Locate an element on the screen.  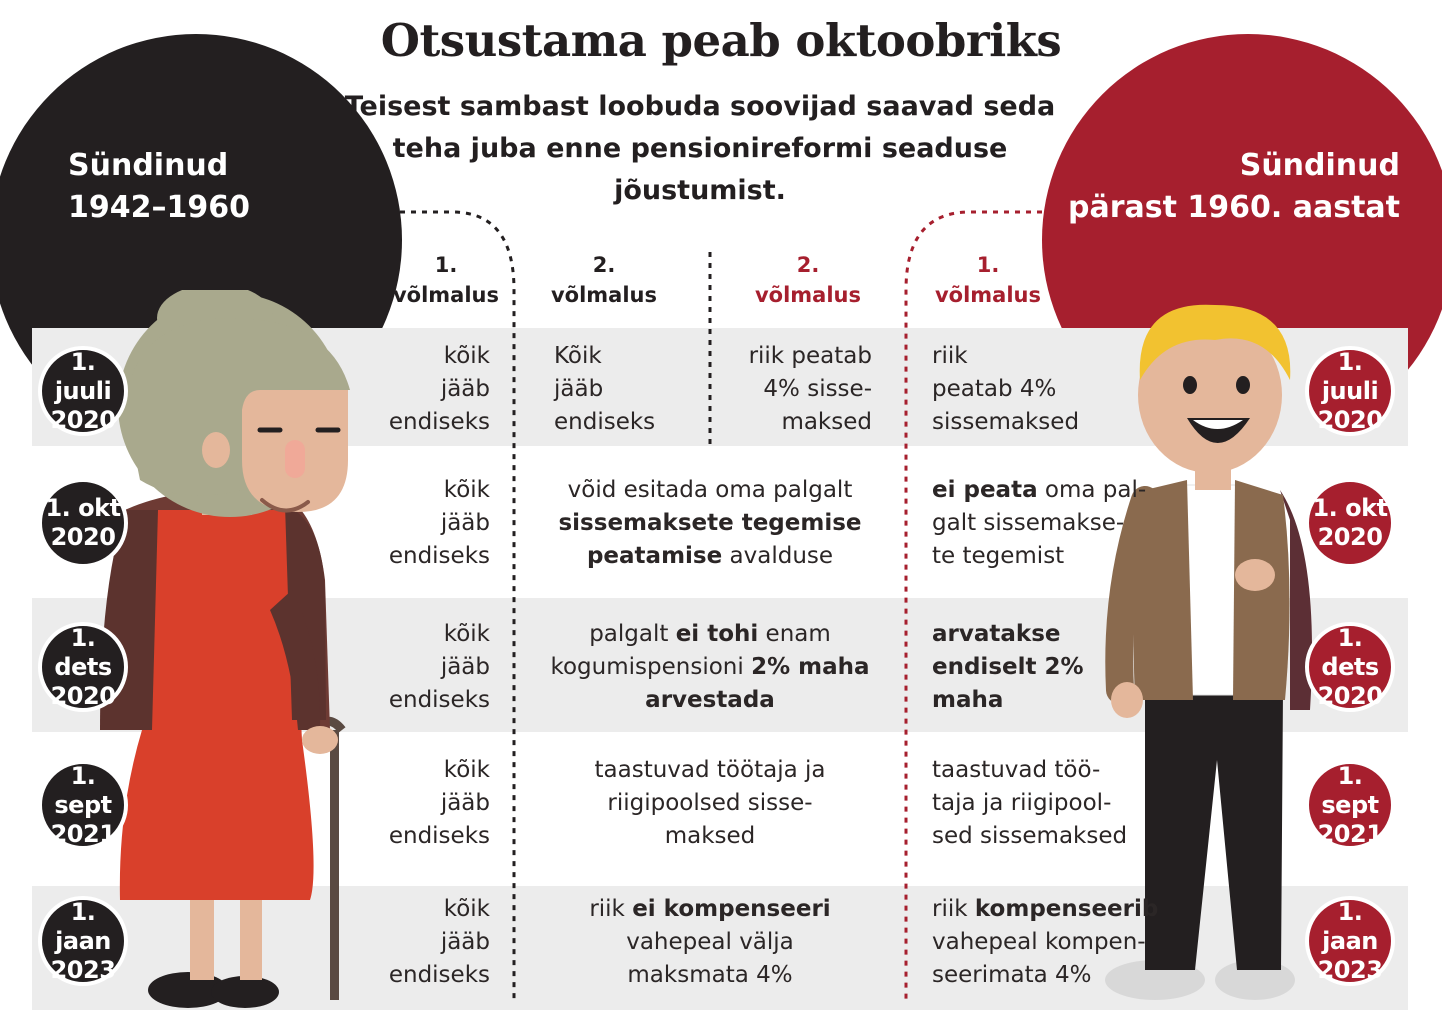
row5-col1: kõik jääb endiseks is located at coordinates (439, 942).